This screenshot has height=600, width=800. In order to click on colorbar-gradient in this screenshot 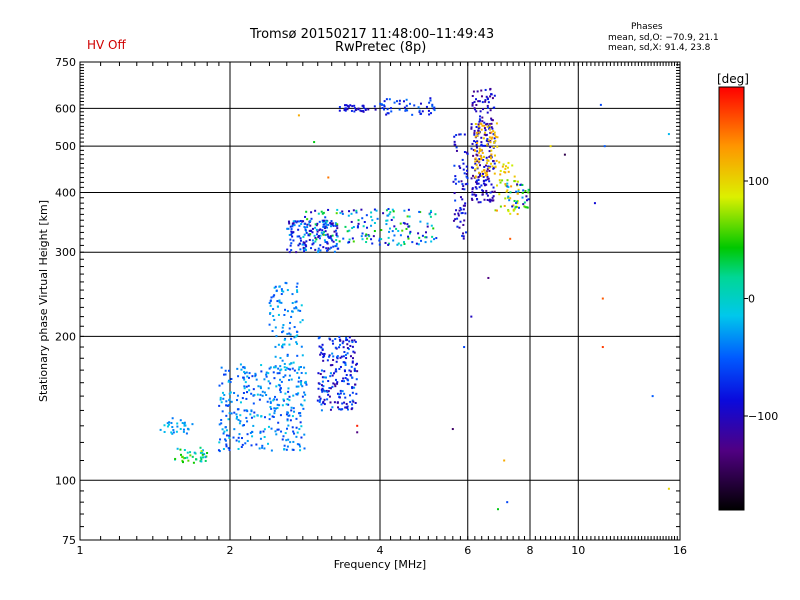, I will do `click(731, 298)`.